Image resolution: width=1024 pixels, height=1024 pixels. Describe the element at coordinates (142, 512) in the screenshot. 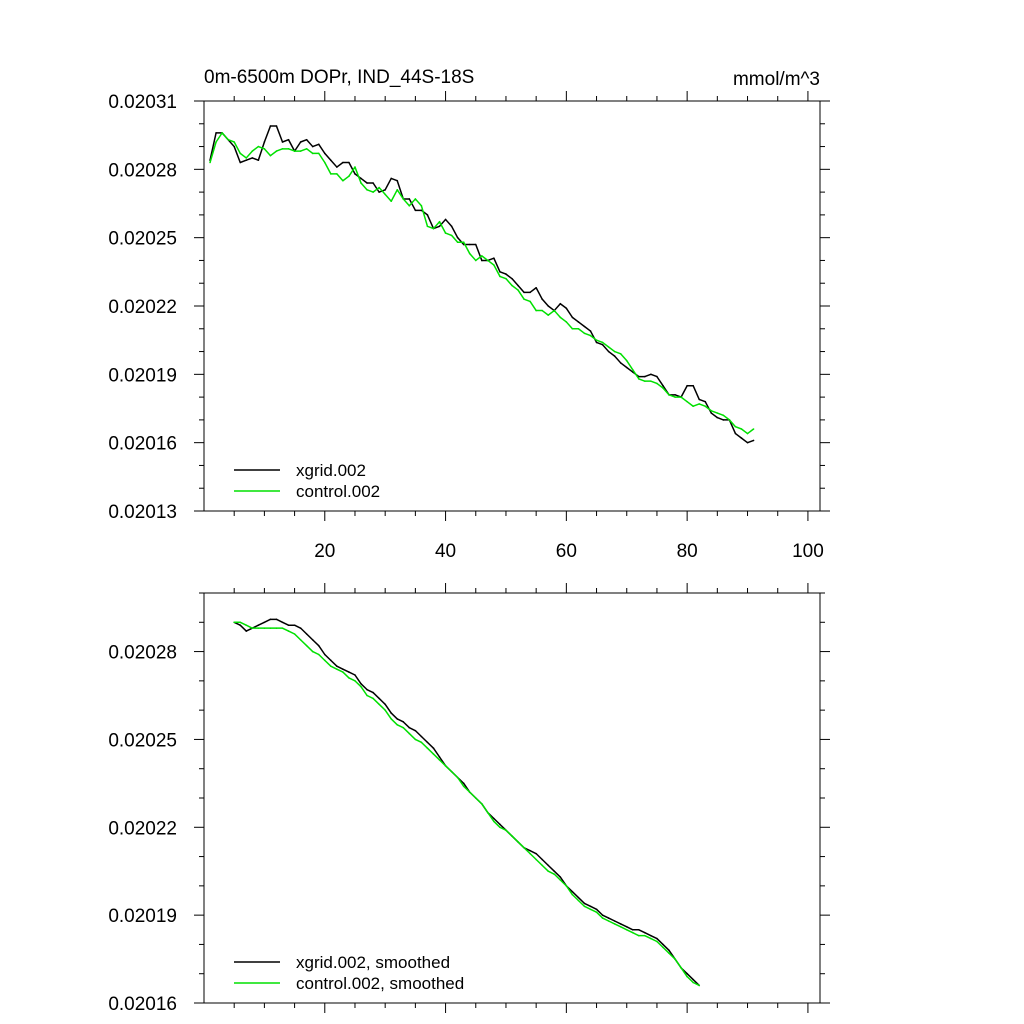

I see `y-tick-label: 0.02013` at that location.